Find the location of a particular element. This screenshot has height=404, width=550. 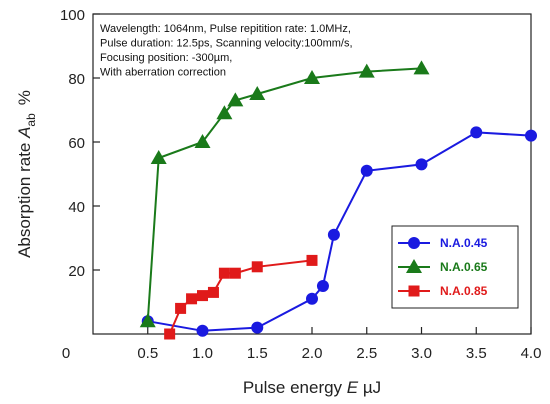

legend: N.A.0.45 N.A.0.65 N.A.0.85 is located at coordinates (455, 267).